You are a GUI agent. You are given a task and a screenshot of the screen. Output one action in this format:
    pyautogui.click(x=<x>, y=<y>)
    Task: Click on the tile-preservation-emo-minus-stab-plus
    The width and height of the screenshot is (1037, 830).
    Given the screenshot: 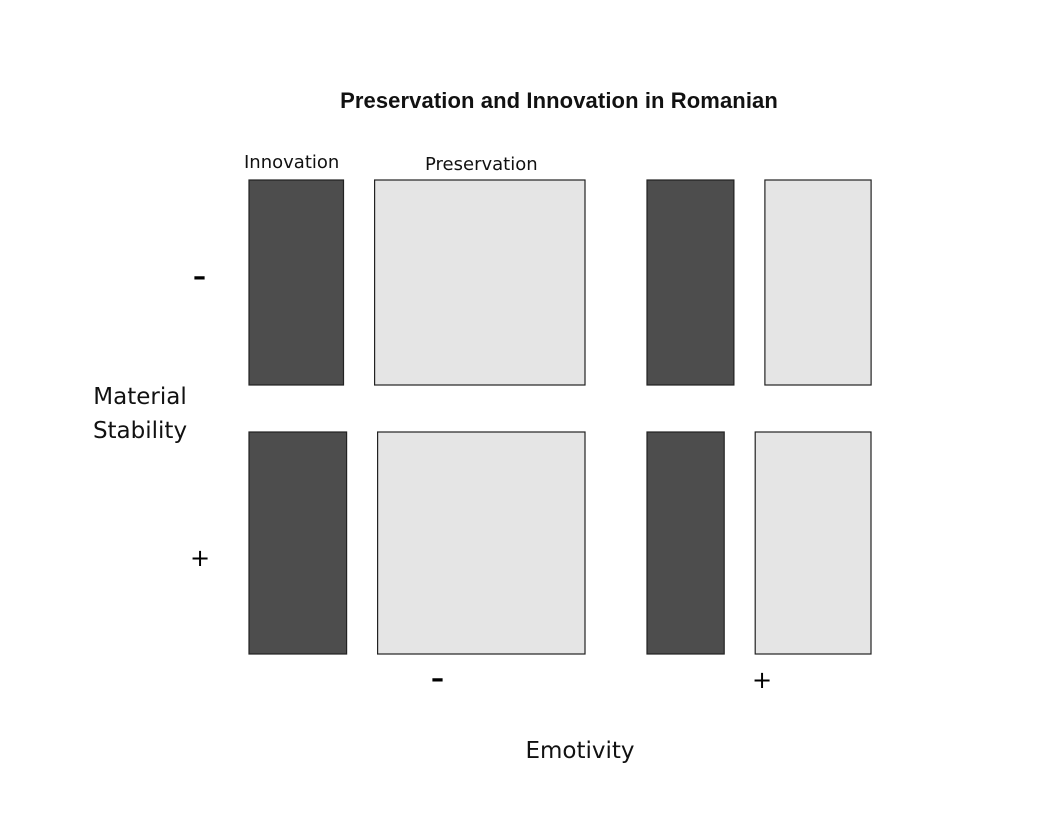 What is the action you would take?
    pyautogui.click(x=481, y=543)
    